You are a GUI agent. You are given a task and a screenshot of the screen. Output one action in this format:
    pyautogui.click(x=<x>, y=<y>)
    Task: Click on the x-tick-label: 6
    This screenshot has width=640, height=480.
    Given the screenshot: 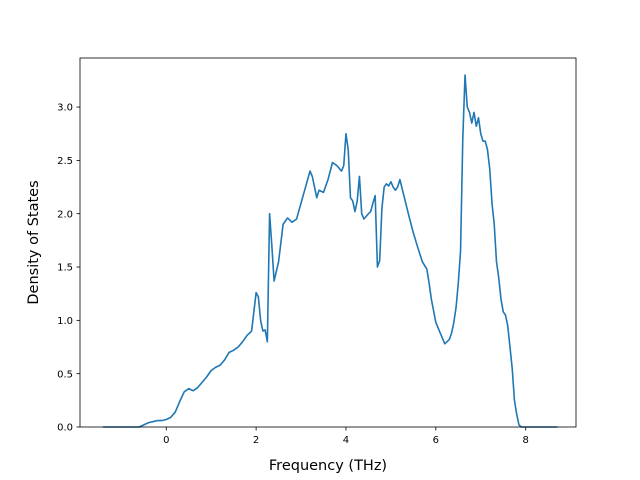 What is the action you would take?
    pyautogui.click(x=436, y=440)
    